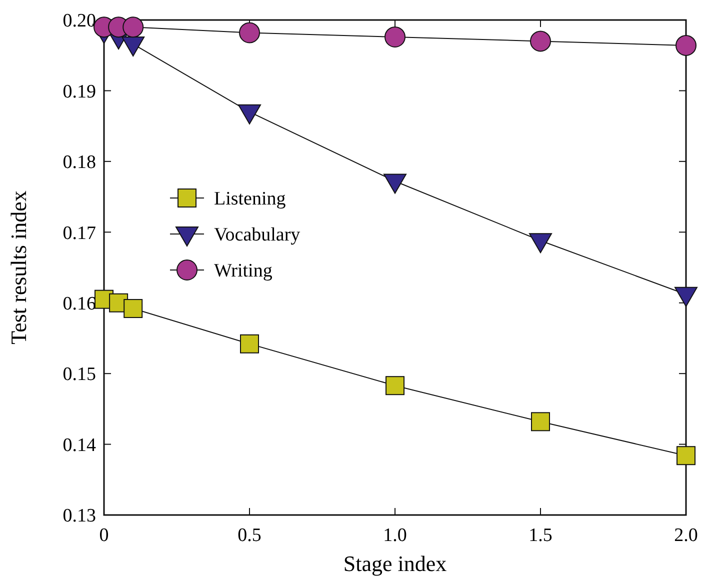 The width and height of the screenshot is (703, 582). What do you see at coordinates (395, 535) in the screenshot?
I see `x-tick-label: 1.0` at bounding box center [395, 535].